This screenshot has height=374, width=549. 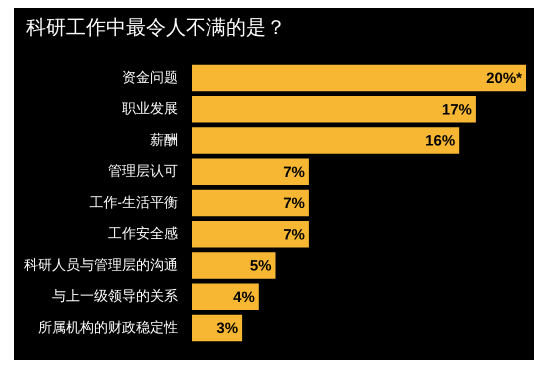 What do you see at coordinates (115, 296) in the screenshot?
I see `y-tick-label: 与上一级领导的关系` at bounding box center [115, 296].